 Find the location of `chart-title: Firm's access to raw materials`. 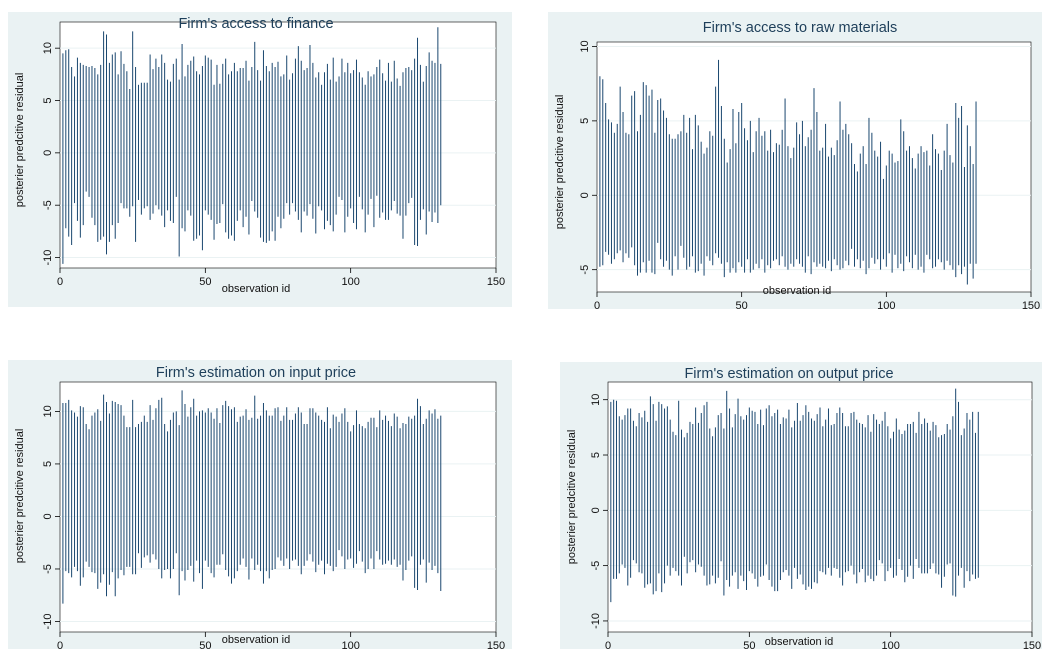

chart-title: Firm's access to raw materials is located at coordinates (800, 28).